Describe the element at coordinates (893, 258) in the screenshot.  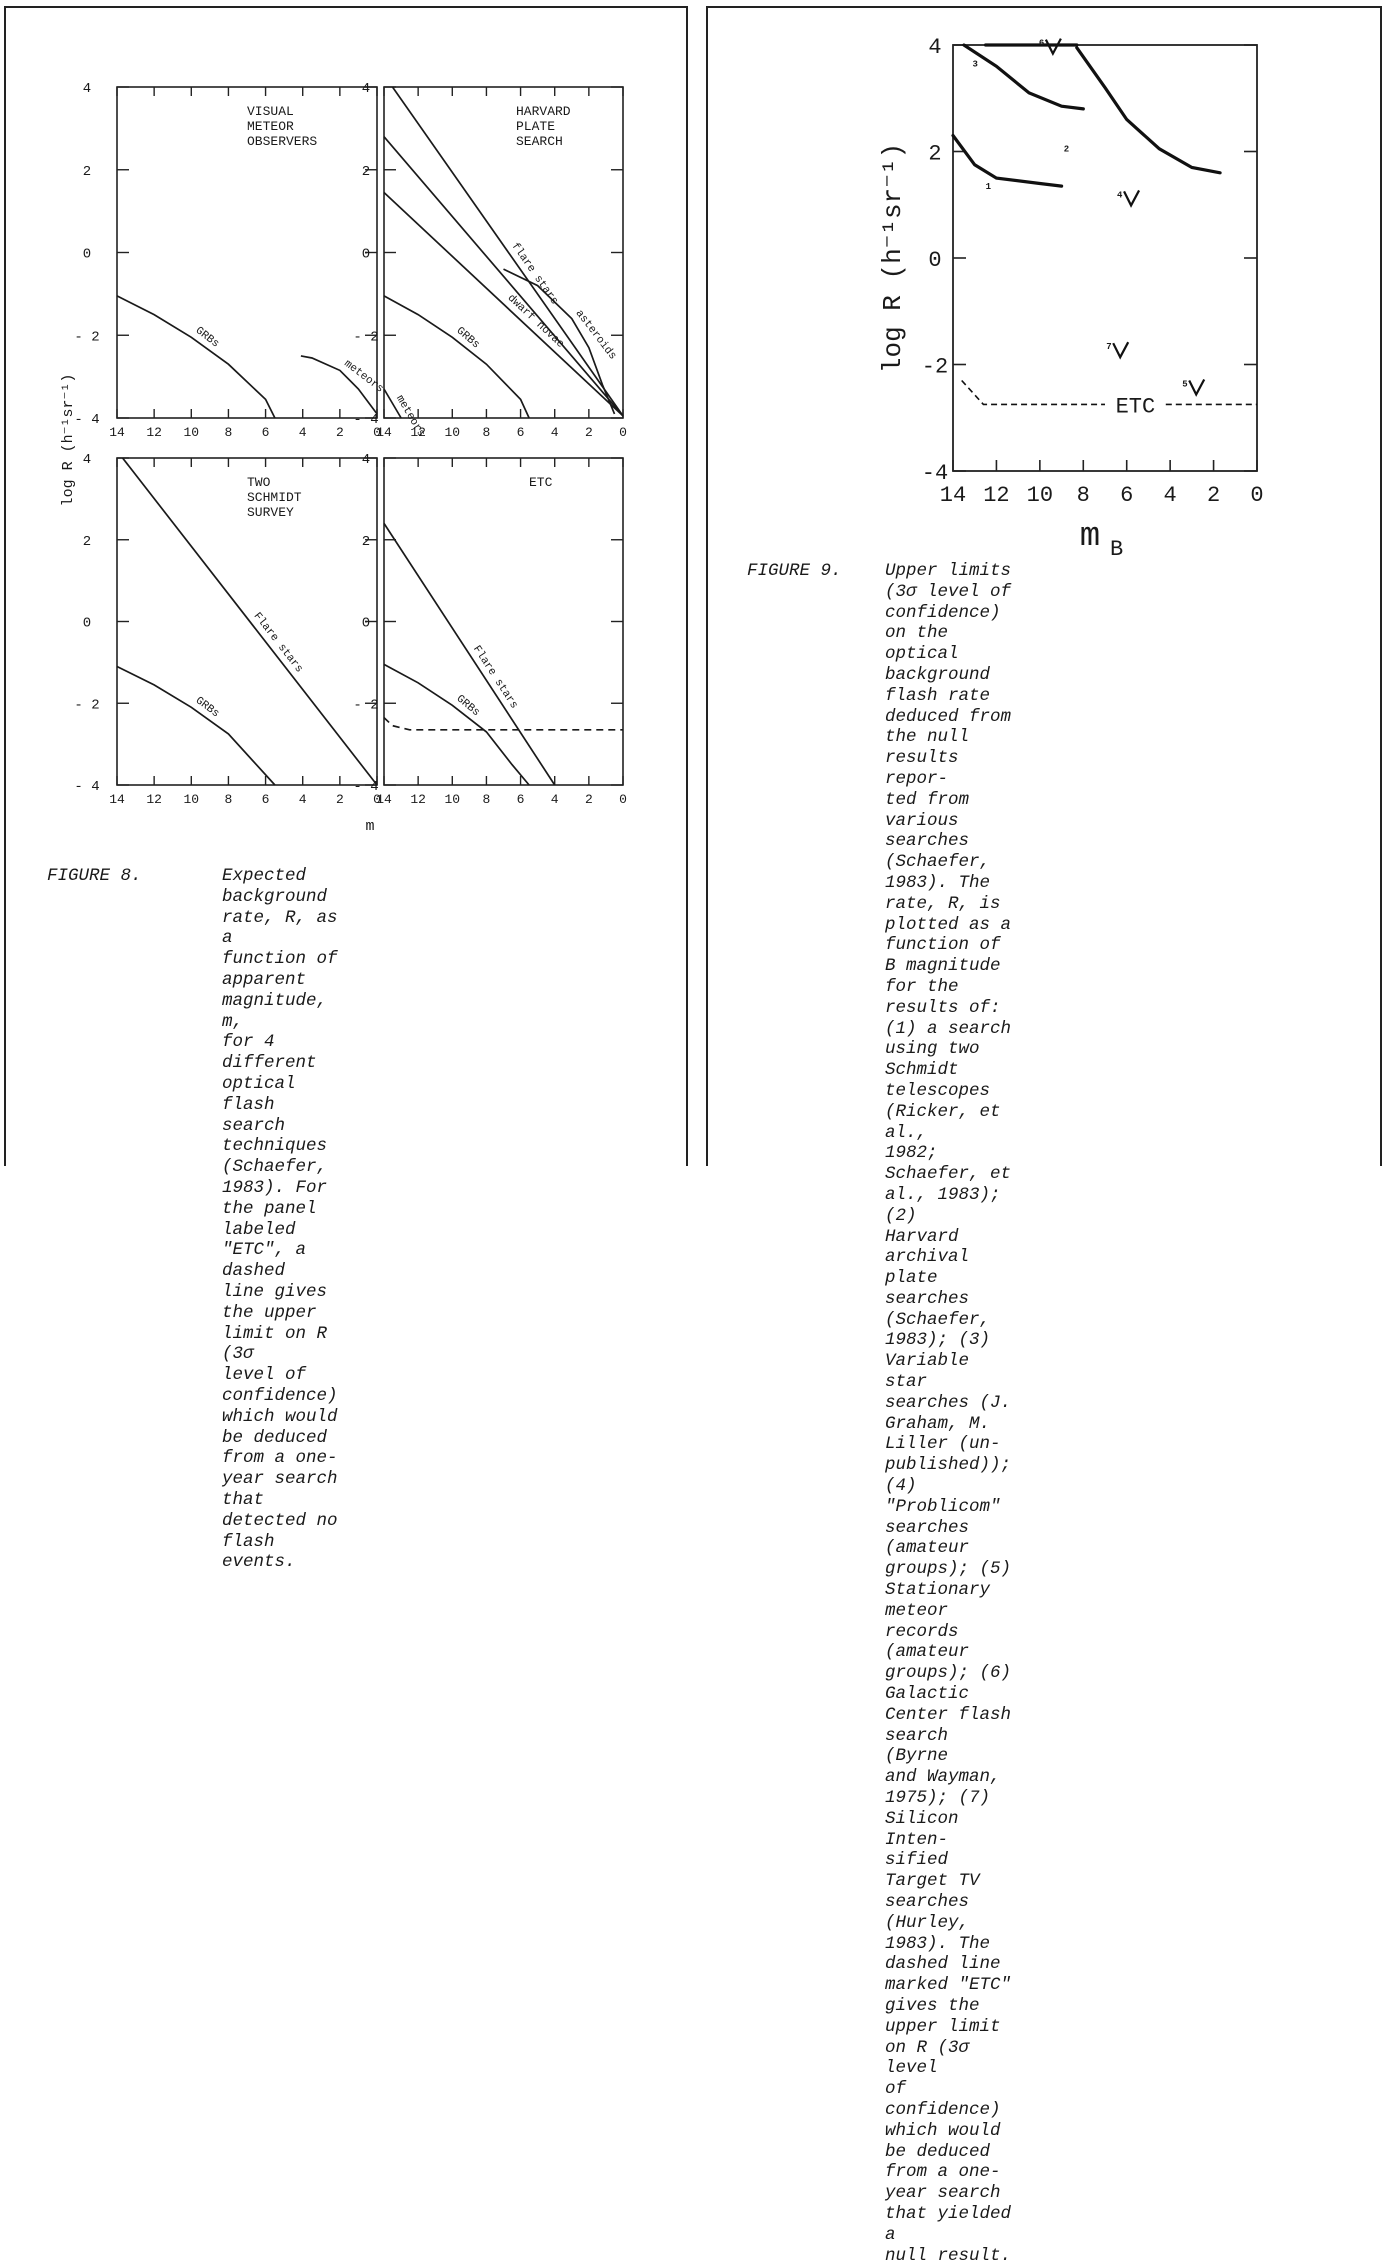
I see `figure-9-y-axis-label: log R (h⁻¹sr⁻¹)` at that location.